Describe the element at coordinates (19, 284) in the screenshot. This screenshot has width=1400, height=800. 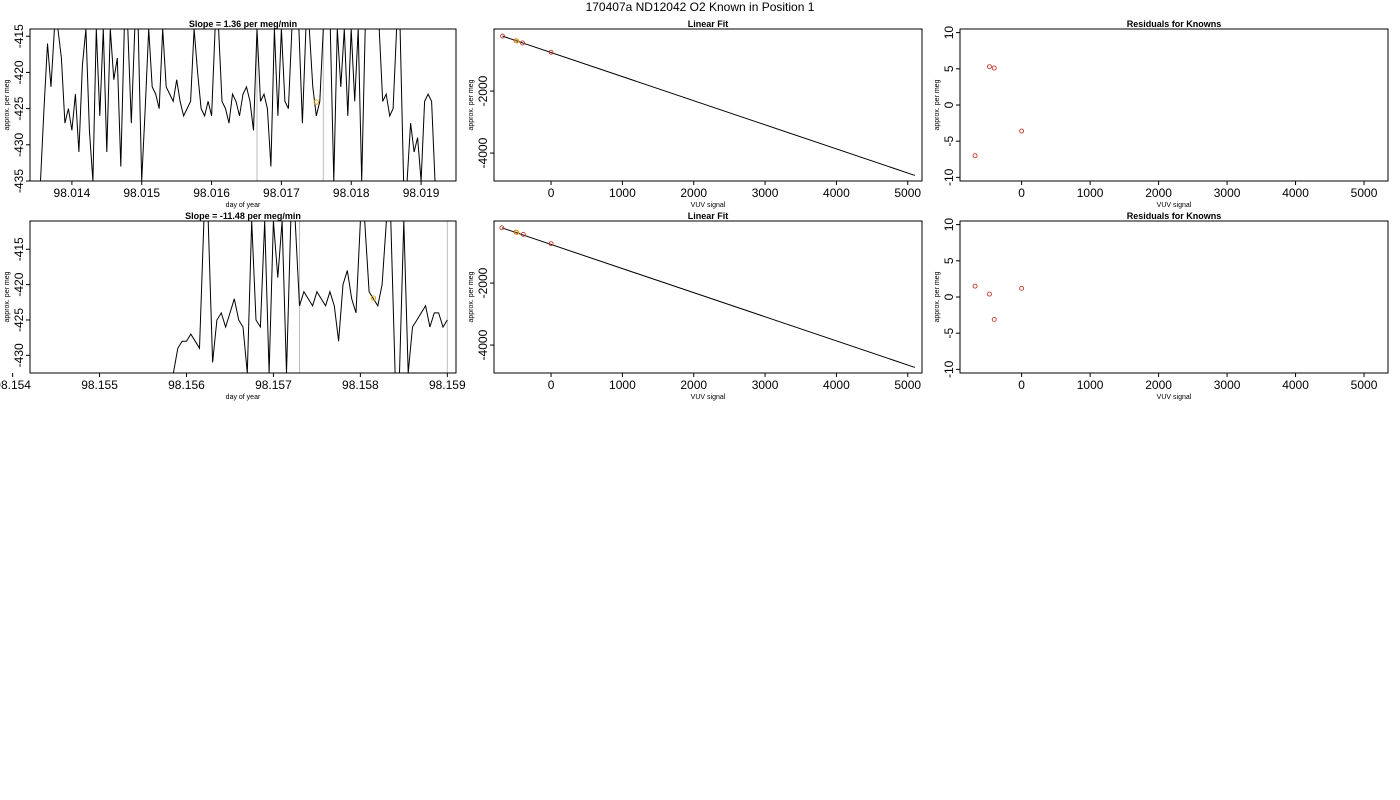
I see `y-tick-label: -420` at that location.